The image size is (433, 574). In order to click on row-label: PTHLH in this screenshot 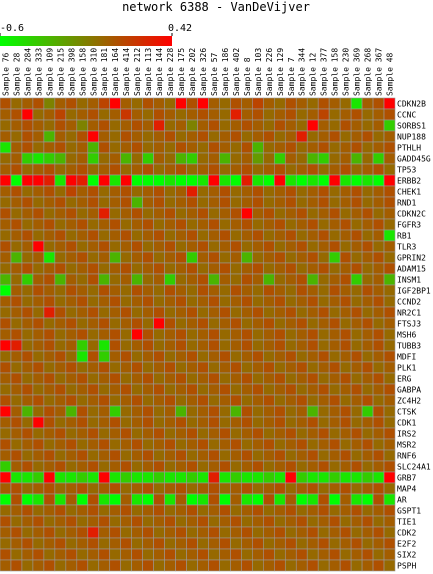, I will do `click(409, 148)`.